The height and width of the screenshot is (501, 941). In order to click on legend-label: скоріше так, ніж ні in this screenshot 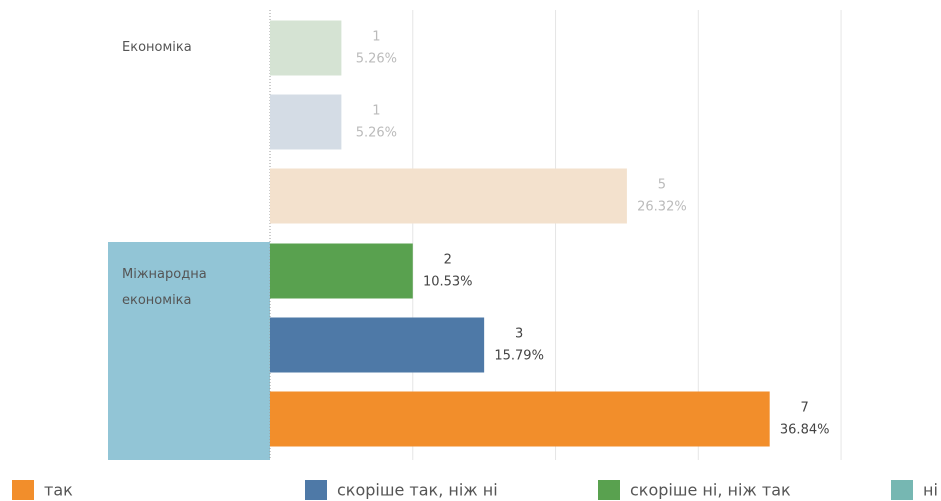, I will do `click(417, 490)`.